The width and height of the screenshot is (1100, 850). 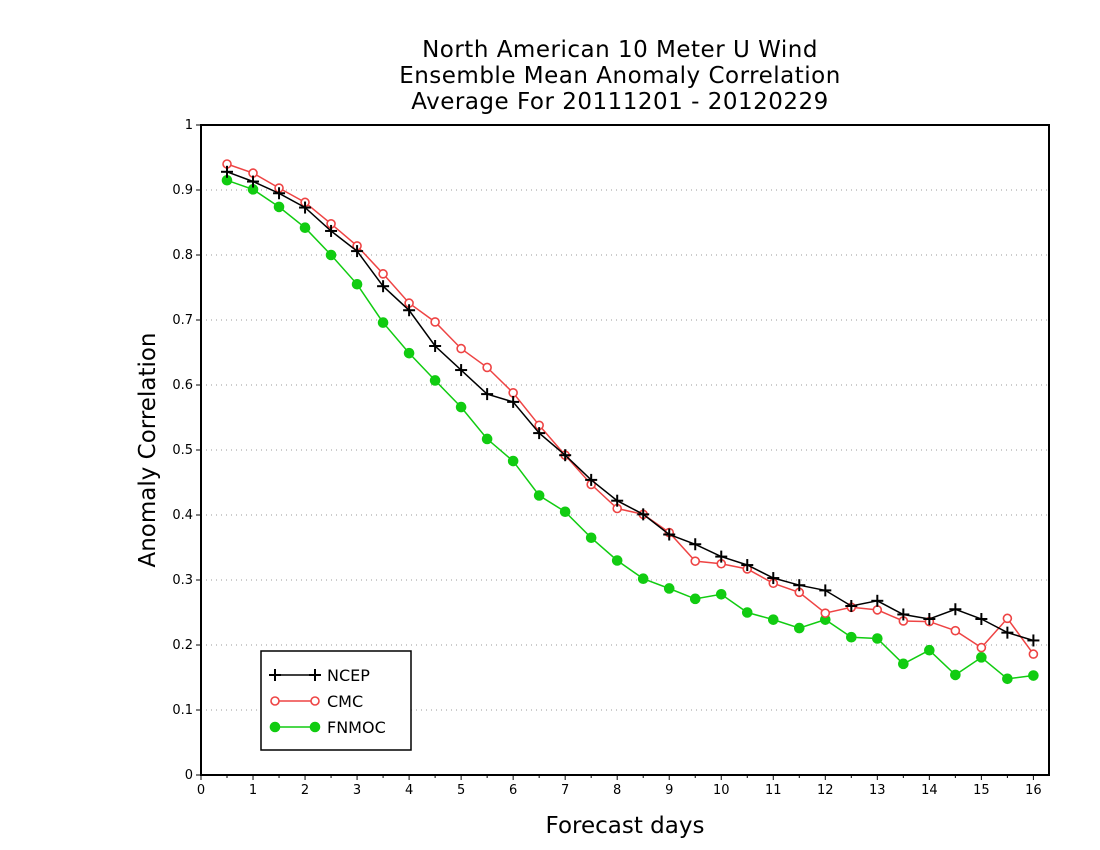 What do you see at coordinates (620, 102) in the screenshot?
I see `chart-title-line-3: Average For 20111201 - 20120229` at bounding box center [620, 102].